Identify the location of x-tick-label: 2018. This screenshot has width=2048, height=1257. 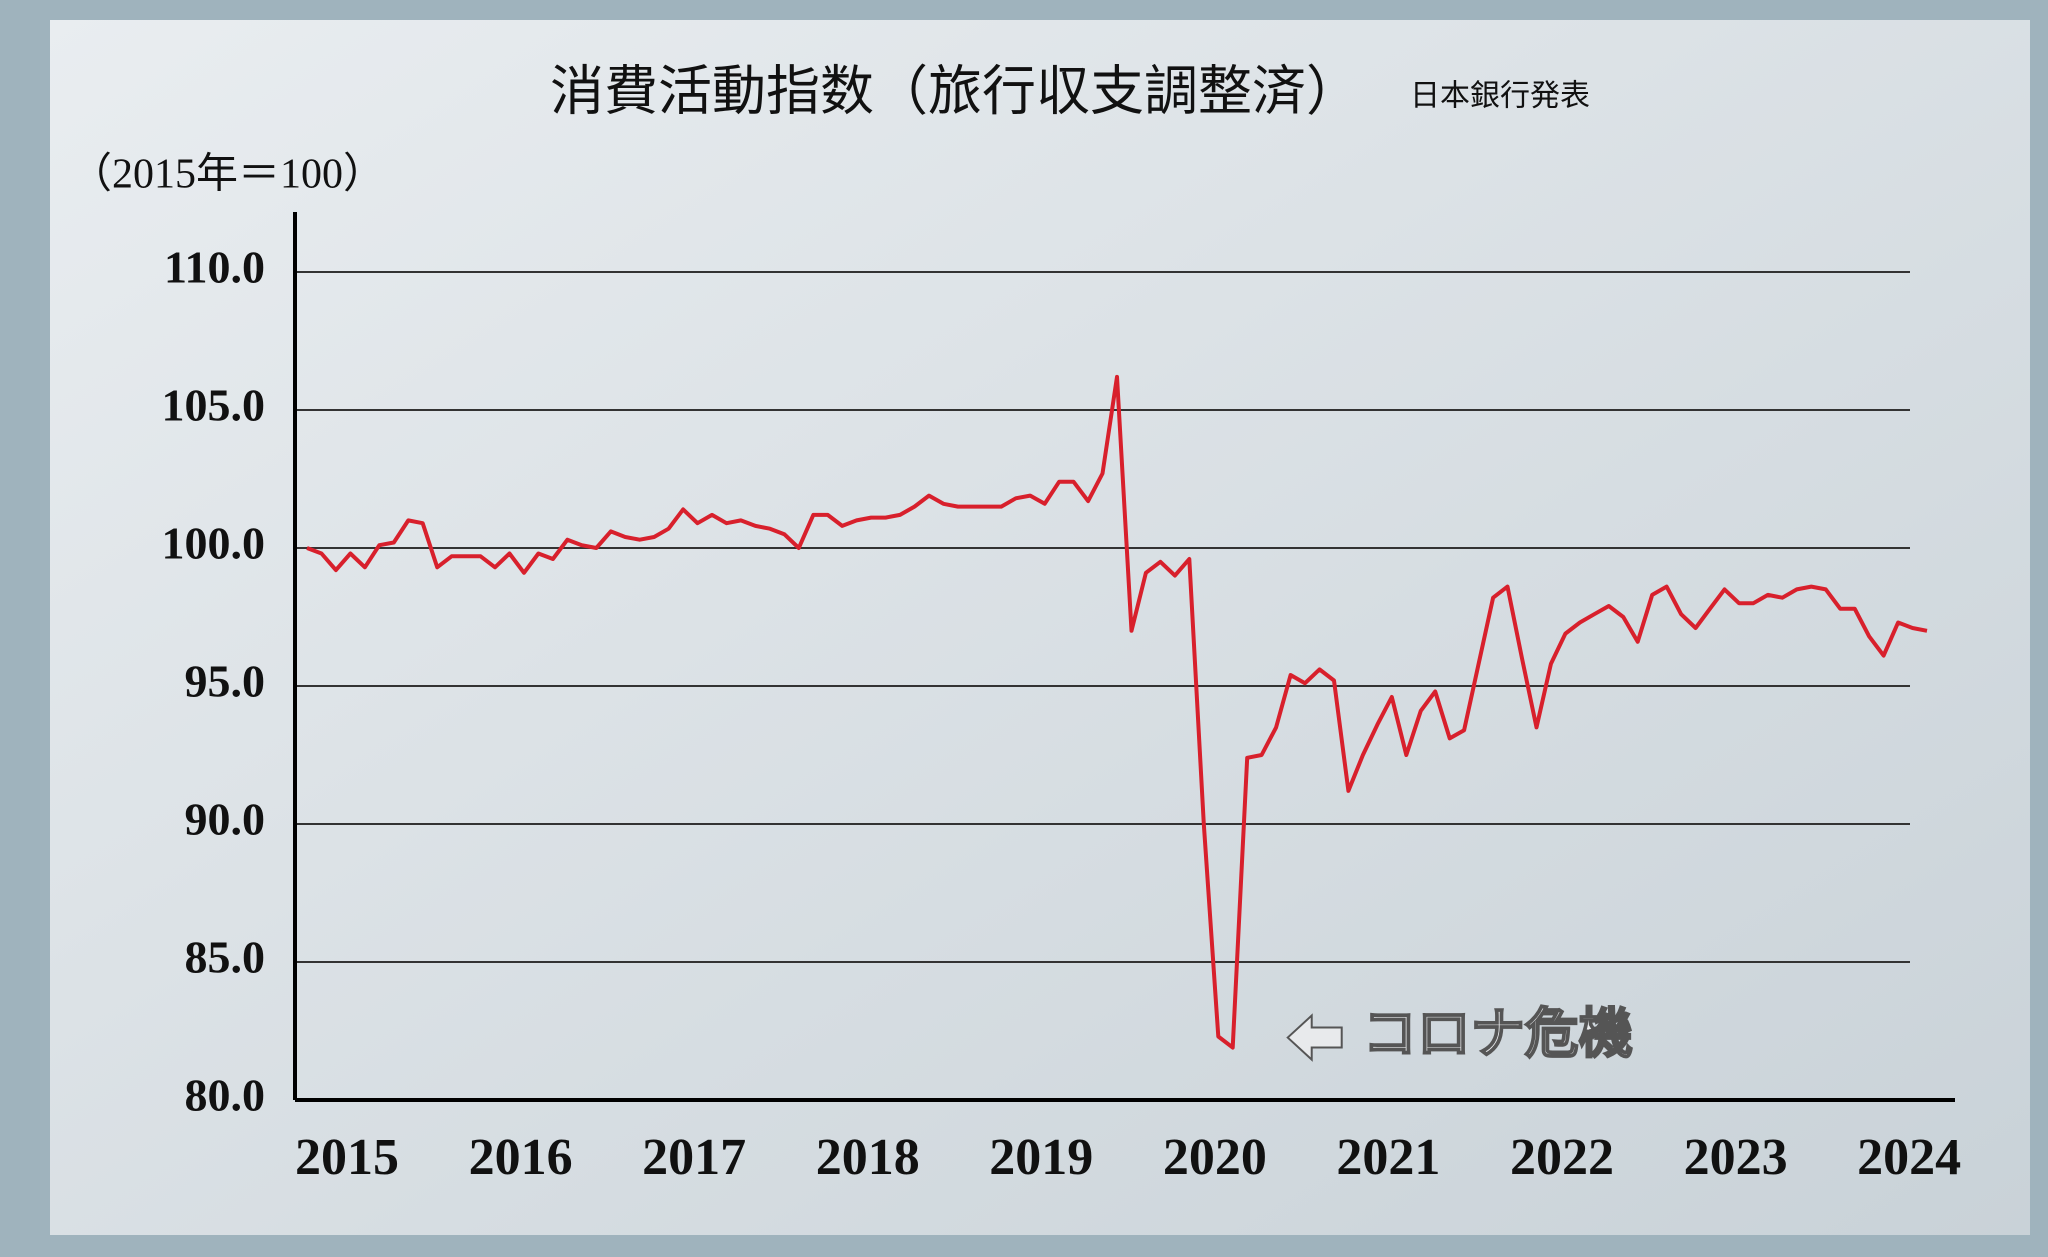
(868, 1157).